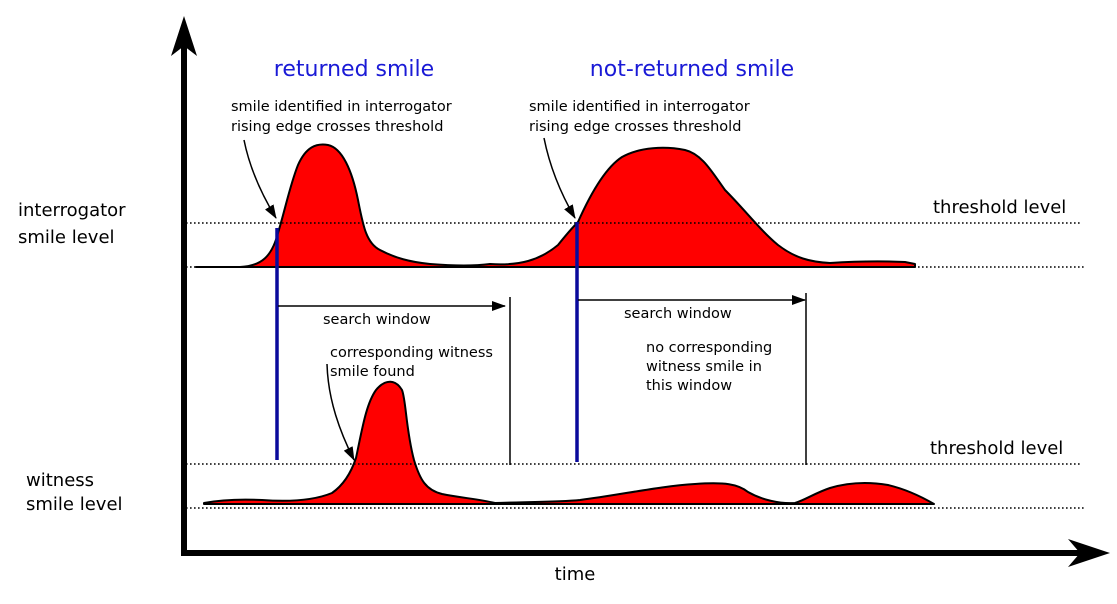 The height and width of the screenshot is (604, 1117). I want to click on smile-identified-right-line2: rising edge crosses threshold, so click(635, 127).